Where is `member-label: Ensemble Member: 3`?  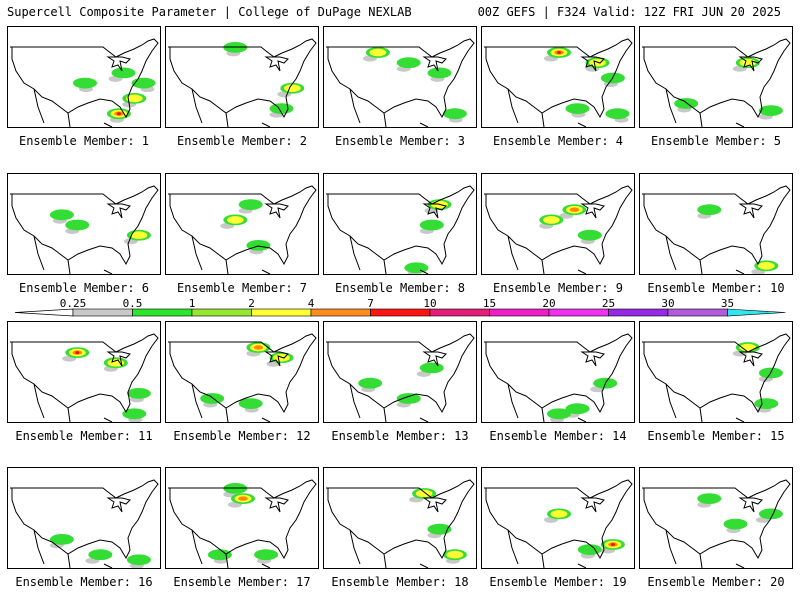 member-label: Ensemble Member: 3 is located at coordinates (400, 141).